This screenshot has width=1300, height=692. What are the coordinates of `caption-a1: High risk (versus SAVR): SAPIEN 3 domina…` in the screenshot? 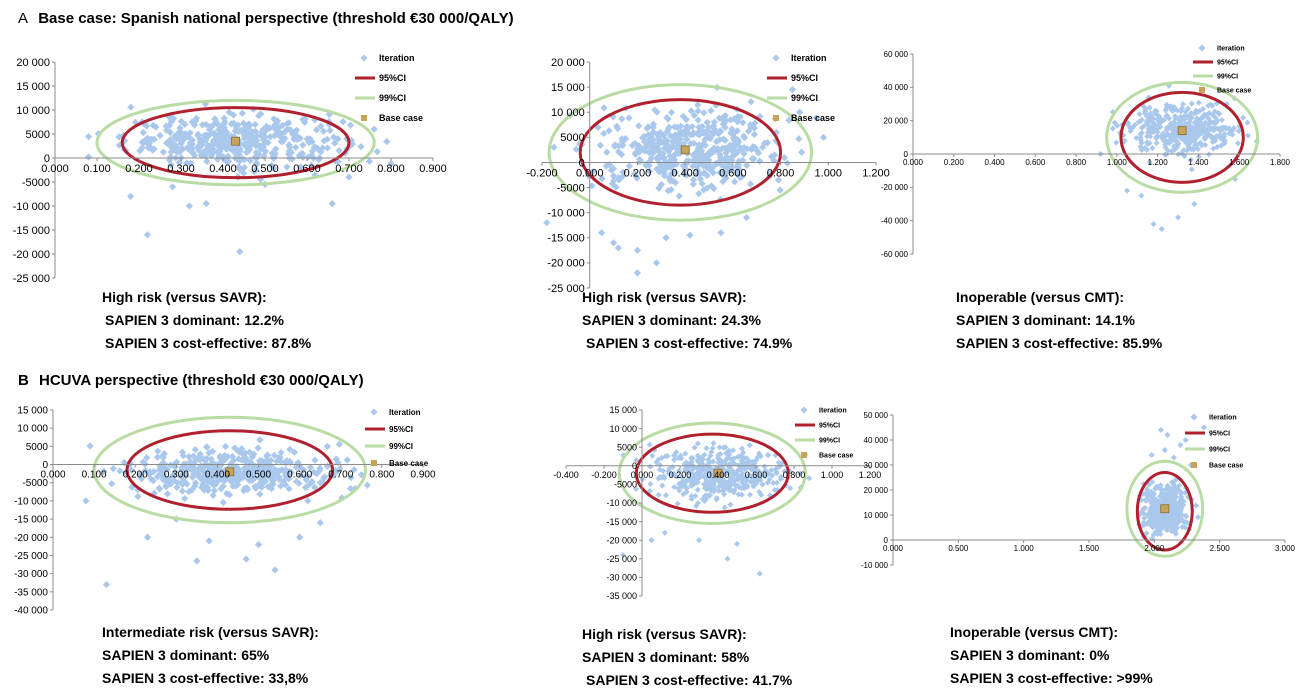 It's located at (206, 320).